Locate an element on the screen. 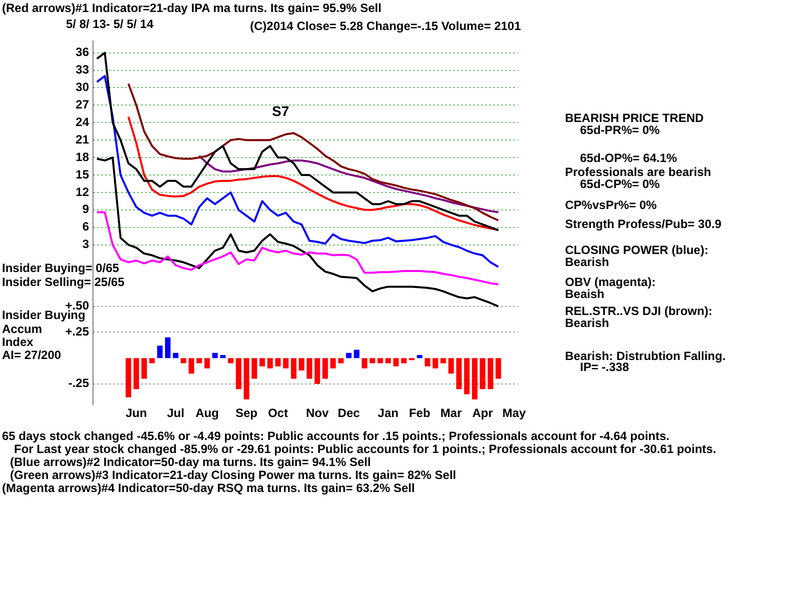  y-tick-label: 3 is located at coordinates (86, 244).